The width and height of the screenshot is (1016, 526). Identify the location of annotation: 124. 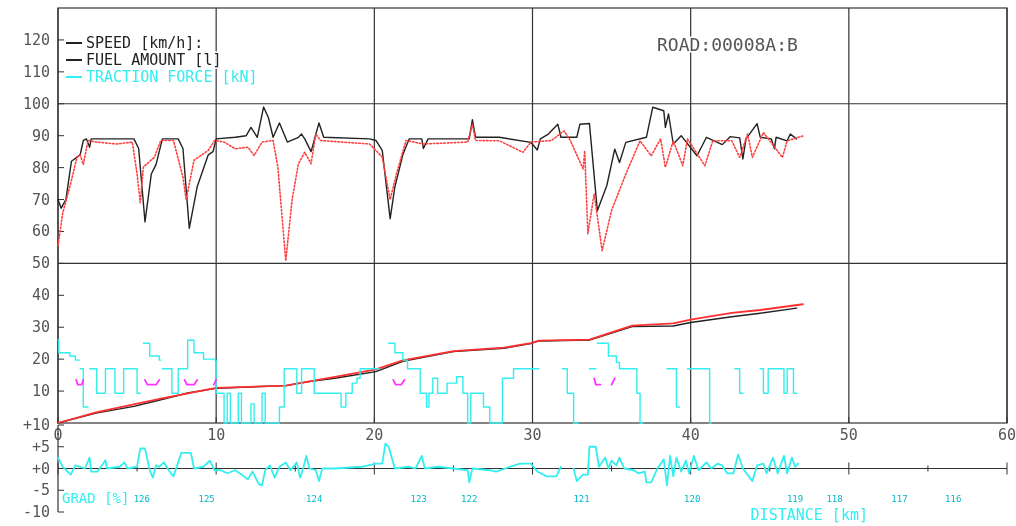
(314, 499).